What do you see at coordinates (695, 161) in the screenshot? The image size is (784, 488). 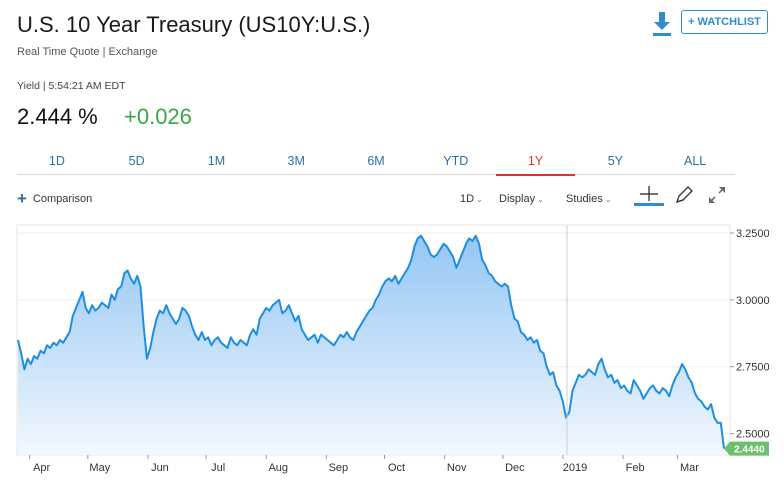 I see `tab-all: ALL` at bounding box center [695, 161].